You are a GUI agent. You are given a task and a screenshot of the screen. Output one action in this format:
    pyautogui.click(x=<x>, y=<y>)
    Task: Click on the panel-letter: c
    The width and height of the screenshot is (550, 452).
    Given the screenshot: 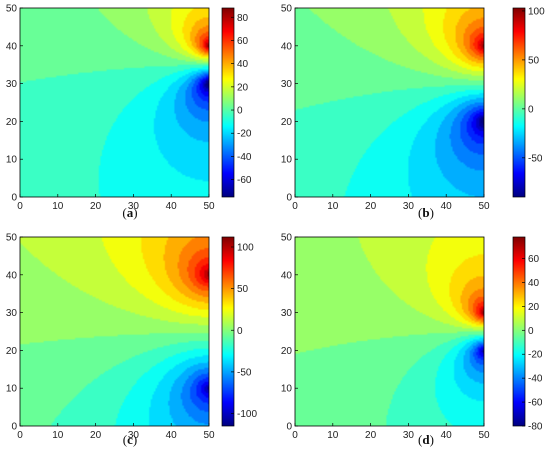 What is the action you would take?
    pyautogui.click(x=130, y=439)
    